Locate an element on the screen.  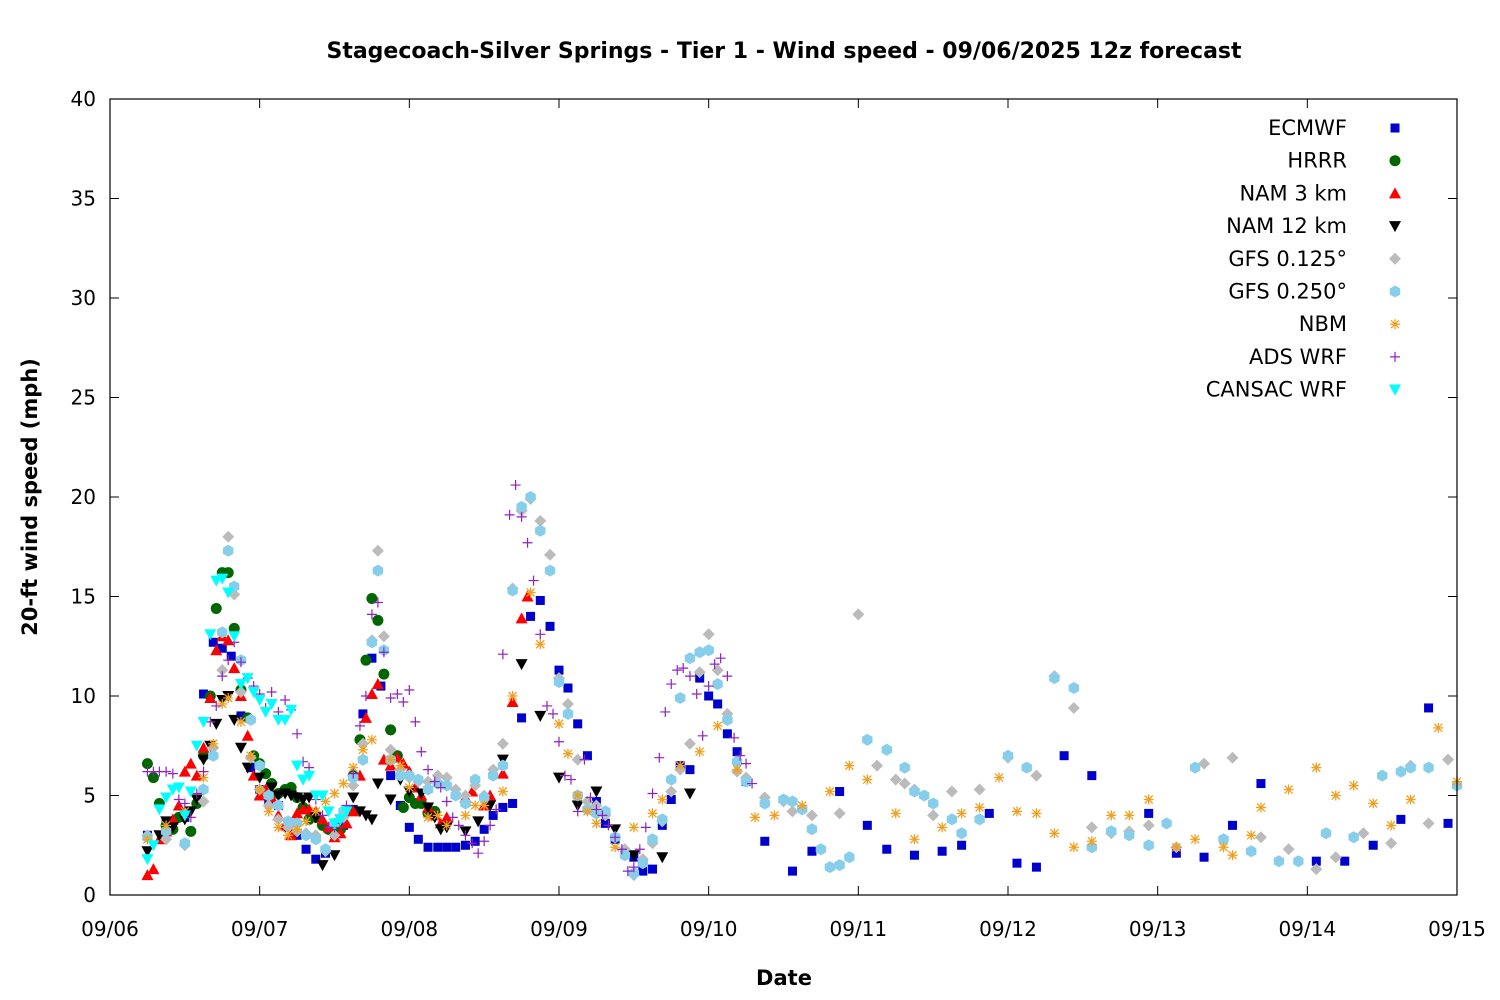
y-tick-label: 0 is located at coordinates (89, 895).